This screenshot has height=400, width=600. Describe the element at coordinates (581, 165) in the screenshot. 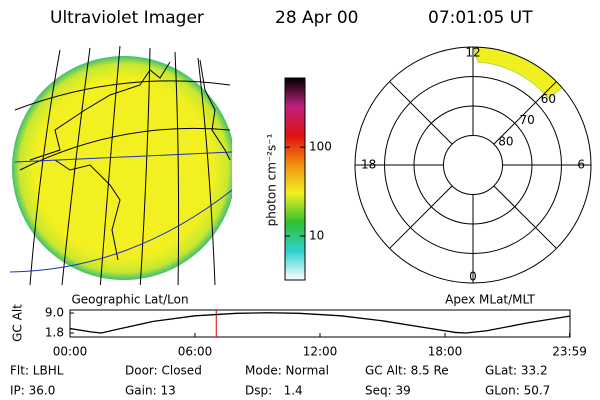

I see `mlt-label: 6` at that location.